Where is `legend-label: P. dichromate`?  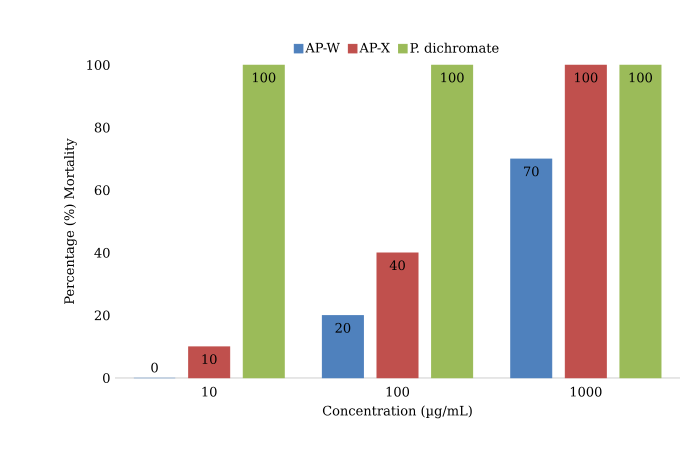 legend-label: P. dichromate is located at coordinates (454, 47).